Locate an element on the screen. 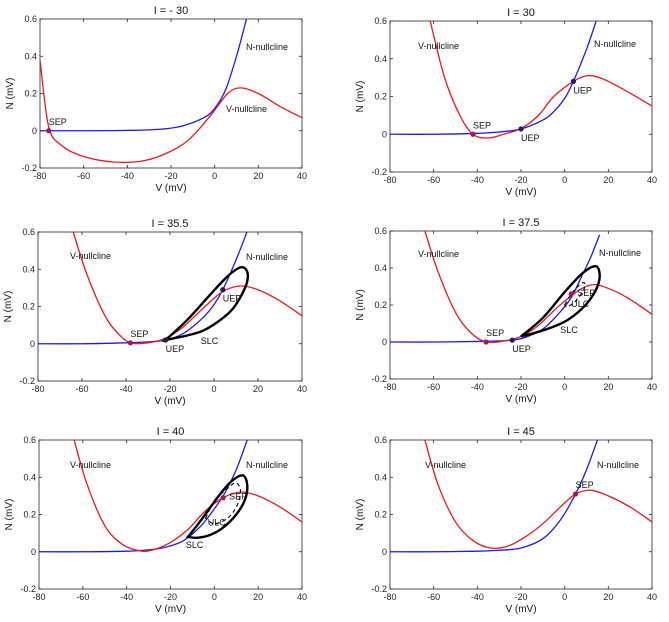 This screenshot has width=669, height=622. uep-label: UEP is located at coordinates (582, 90).